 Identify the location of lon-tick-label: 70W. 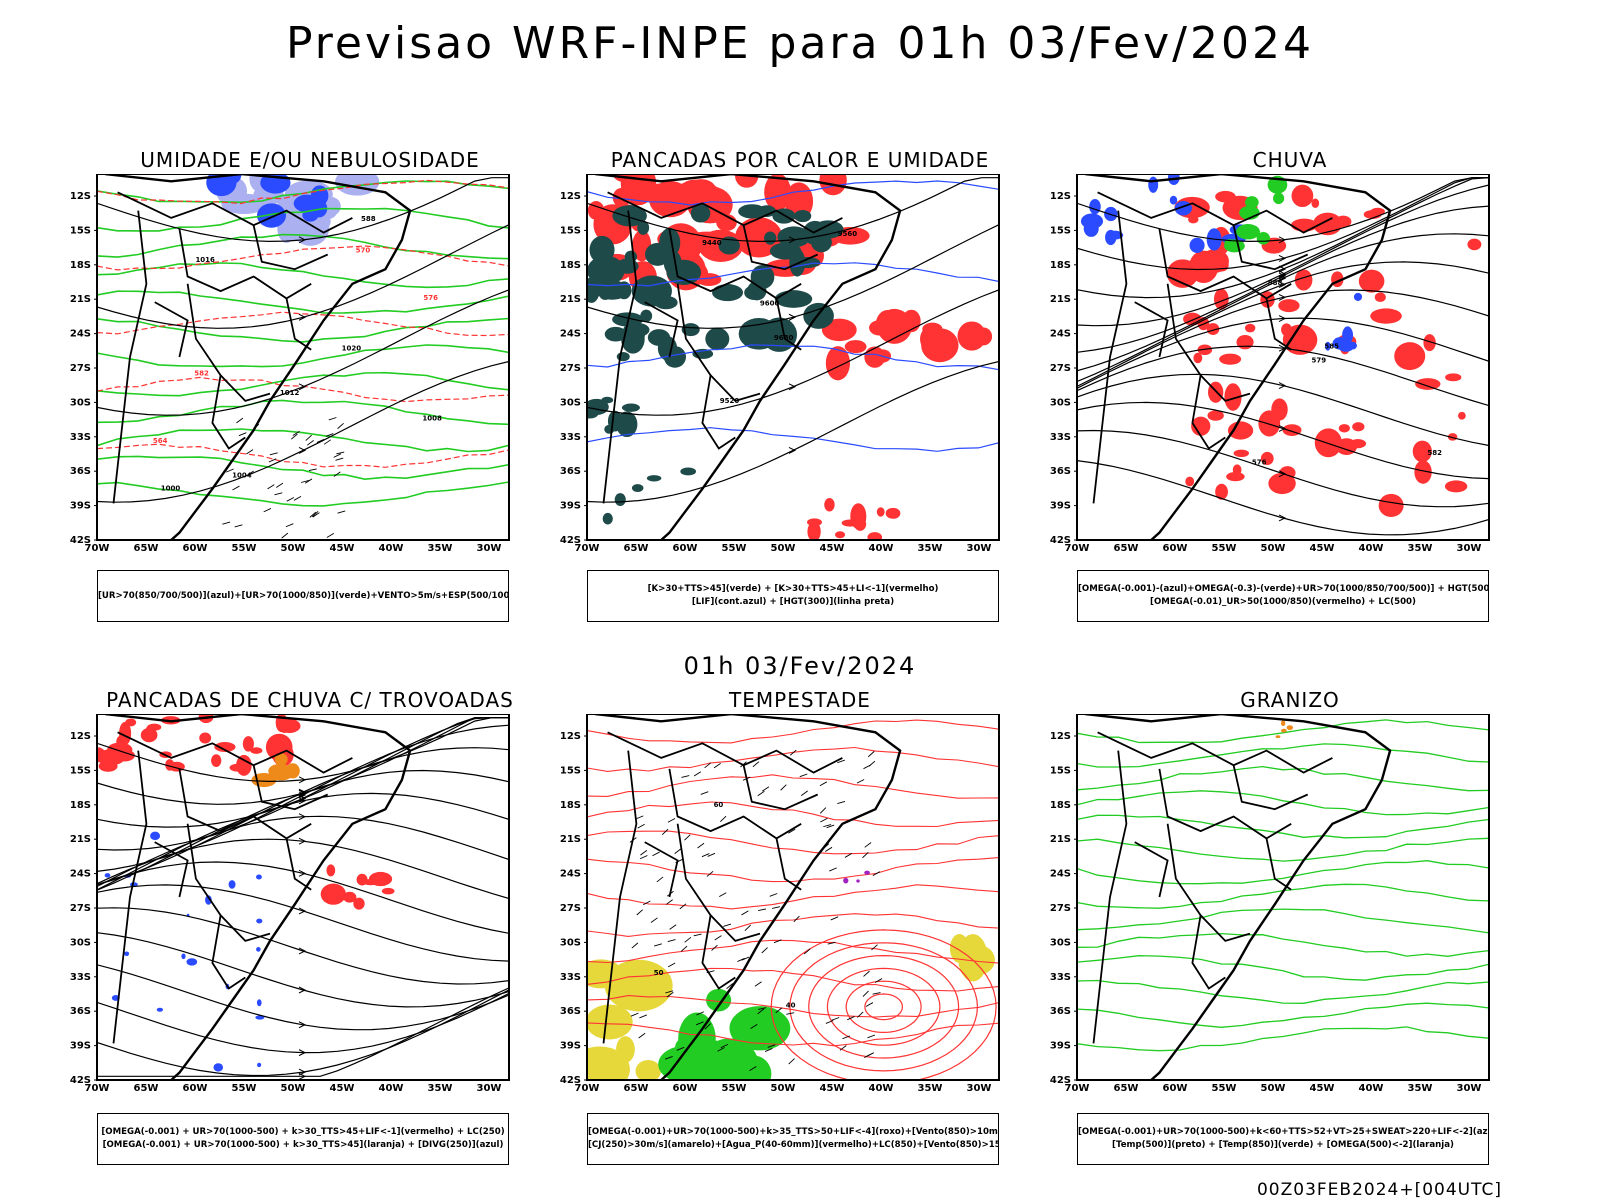
(1077, 548).